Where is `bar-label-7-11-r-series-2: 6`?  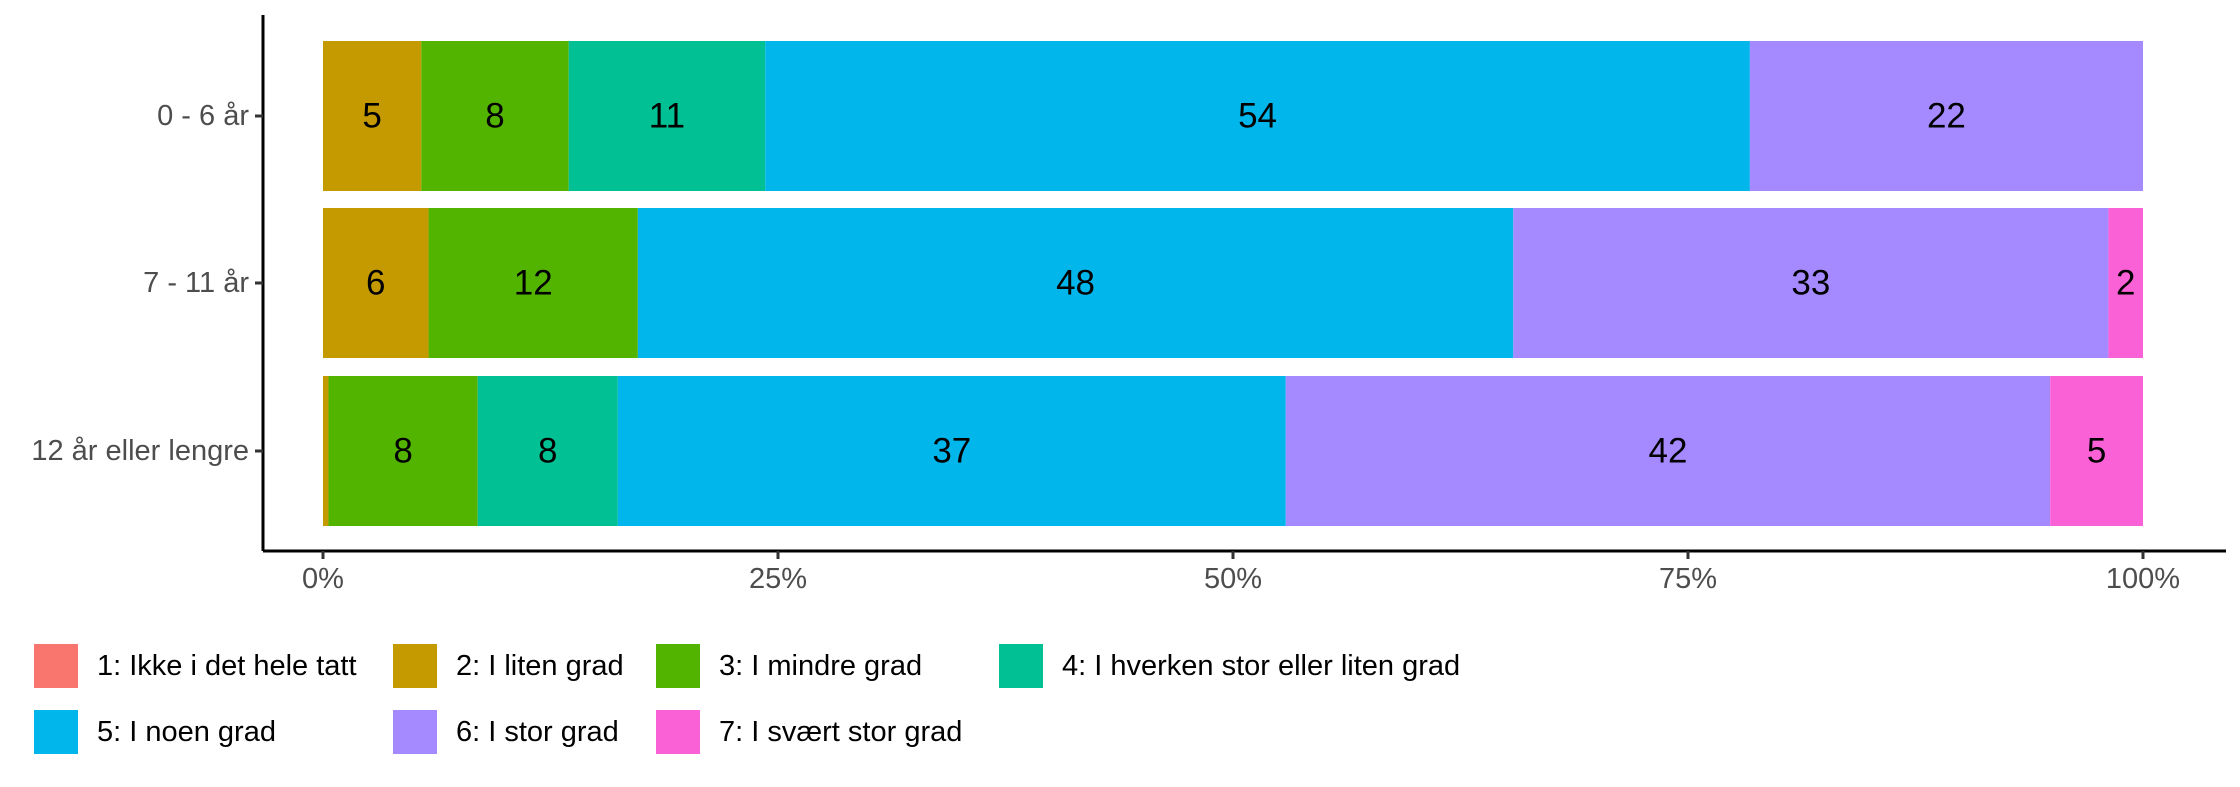
bar-label-7-11-r-series-2: 6 is located at coordinates (375, 283).